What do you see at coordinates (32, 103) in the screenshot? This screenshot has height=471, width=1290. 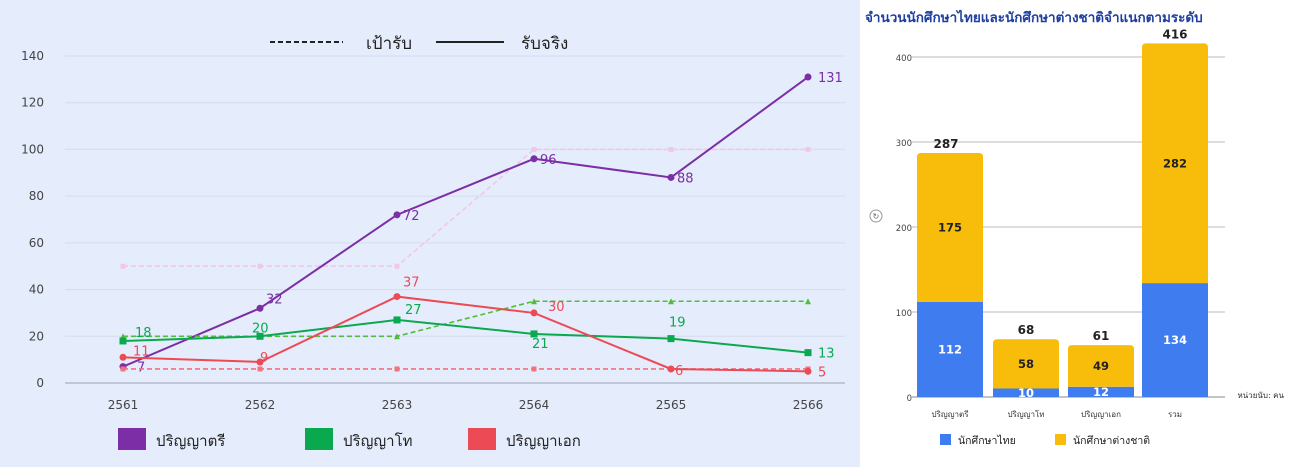 I see `y-tick-label: 120` at bounding box center [32, 103].